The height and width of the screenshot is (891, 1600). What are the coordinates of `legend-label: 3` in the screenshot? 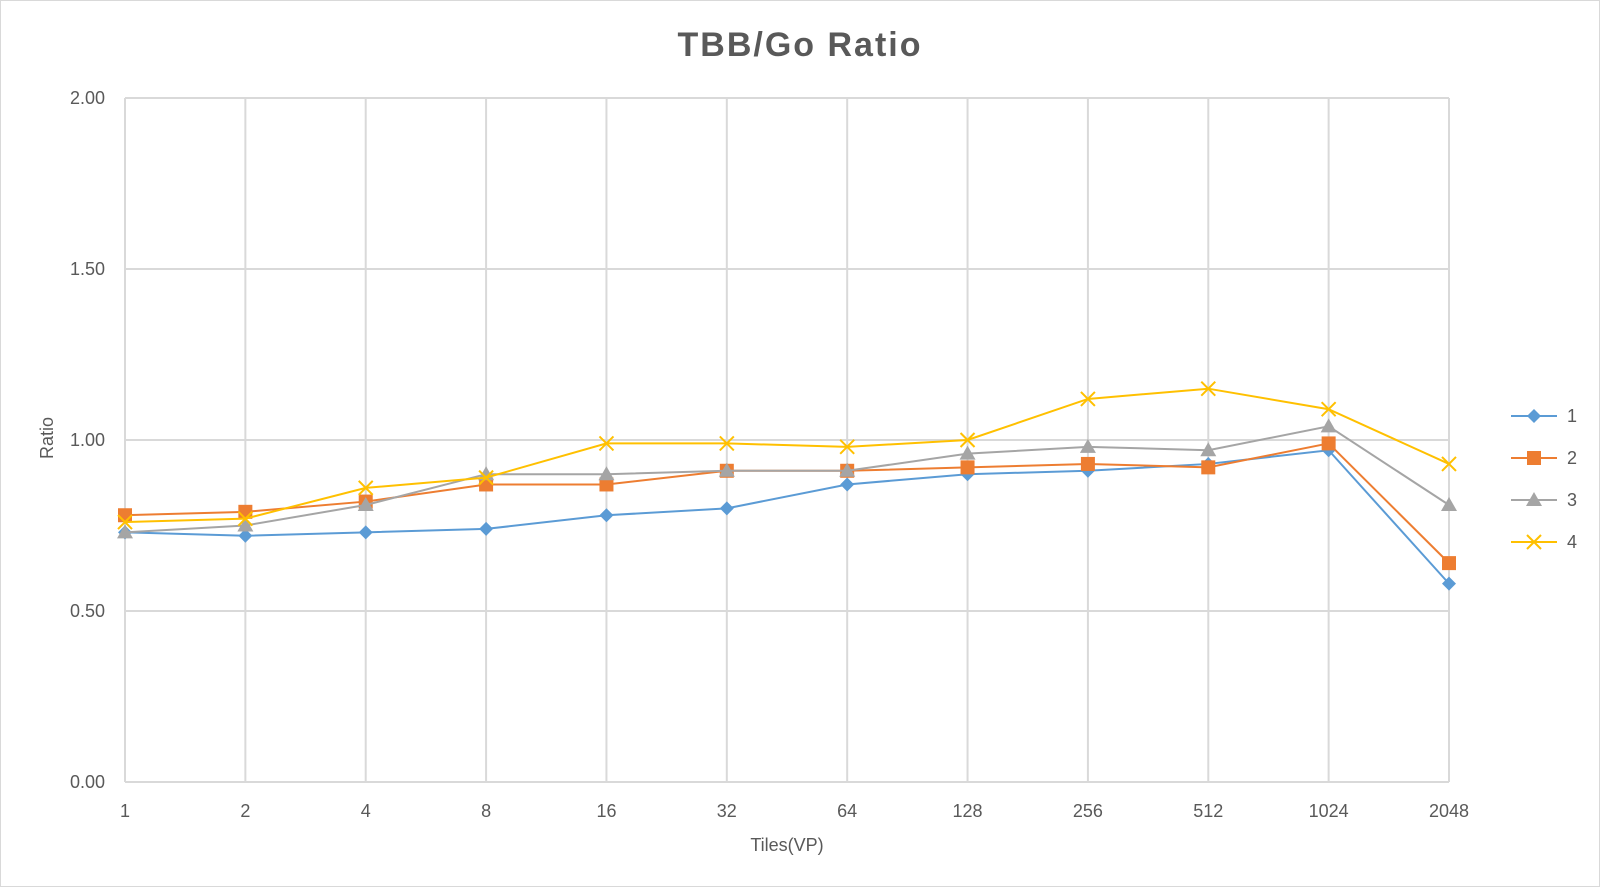 It's located at (1572, 500).